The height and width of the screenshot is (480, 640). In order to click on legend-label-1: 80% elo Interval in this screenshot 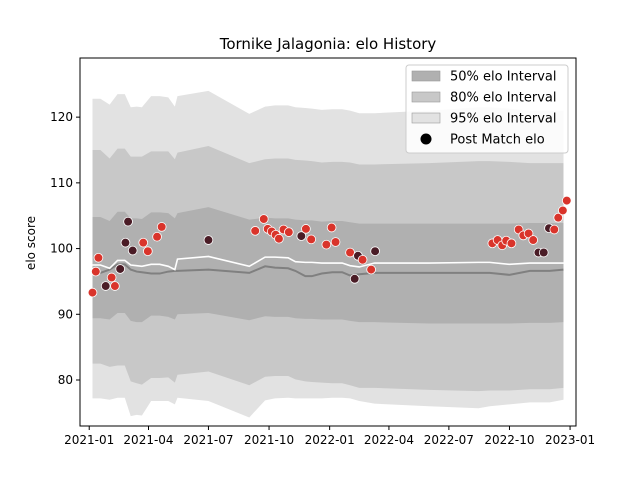, I will do `click(503, 98)`.